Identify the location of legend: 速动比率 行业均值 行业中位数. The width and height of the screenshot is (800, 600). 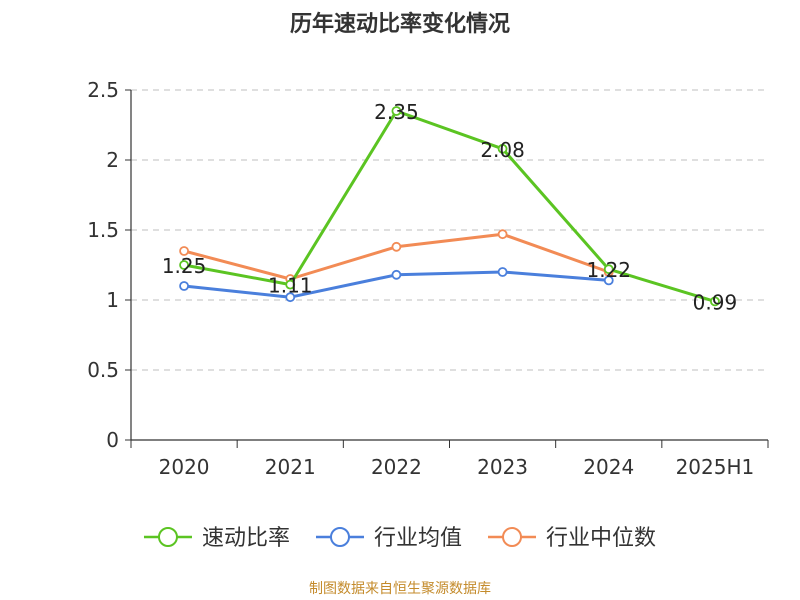
(399, 538).